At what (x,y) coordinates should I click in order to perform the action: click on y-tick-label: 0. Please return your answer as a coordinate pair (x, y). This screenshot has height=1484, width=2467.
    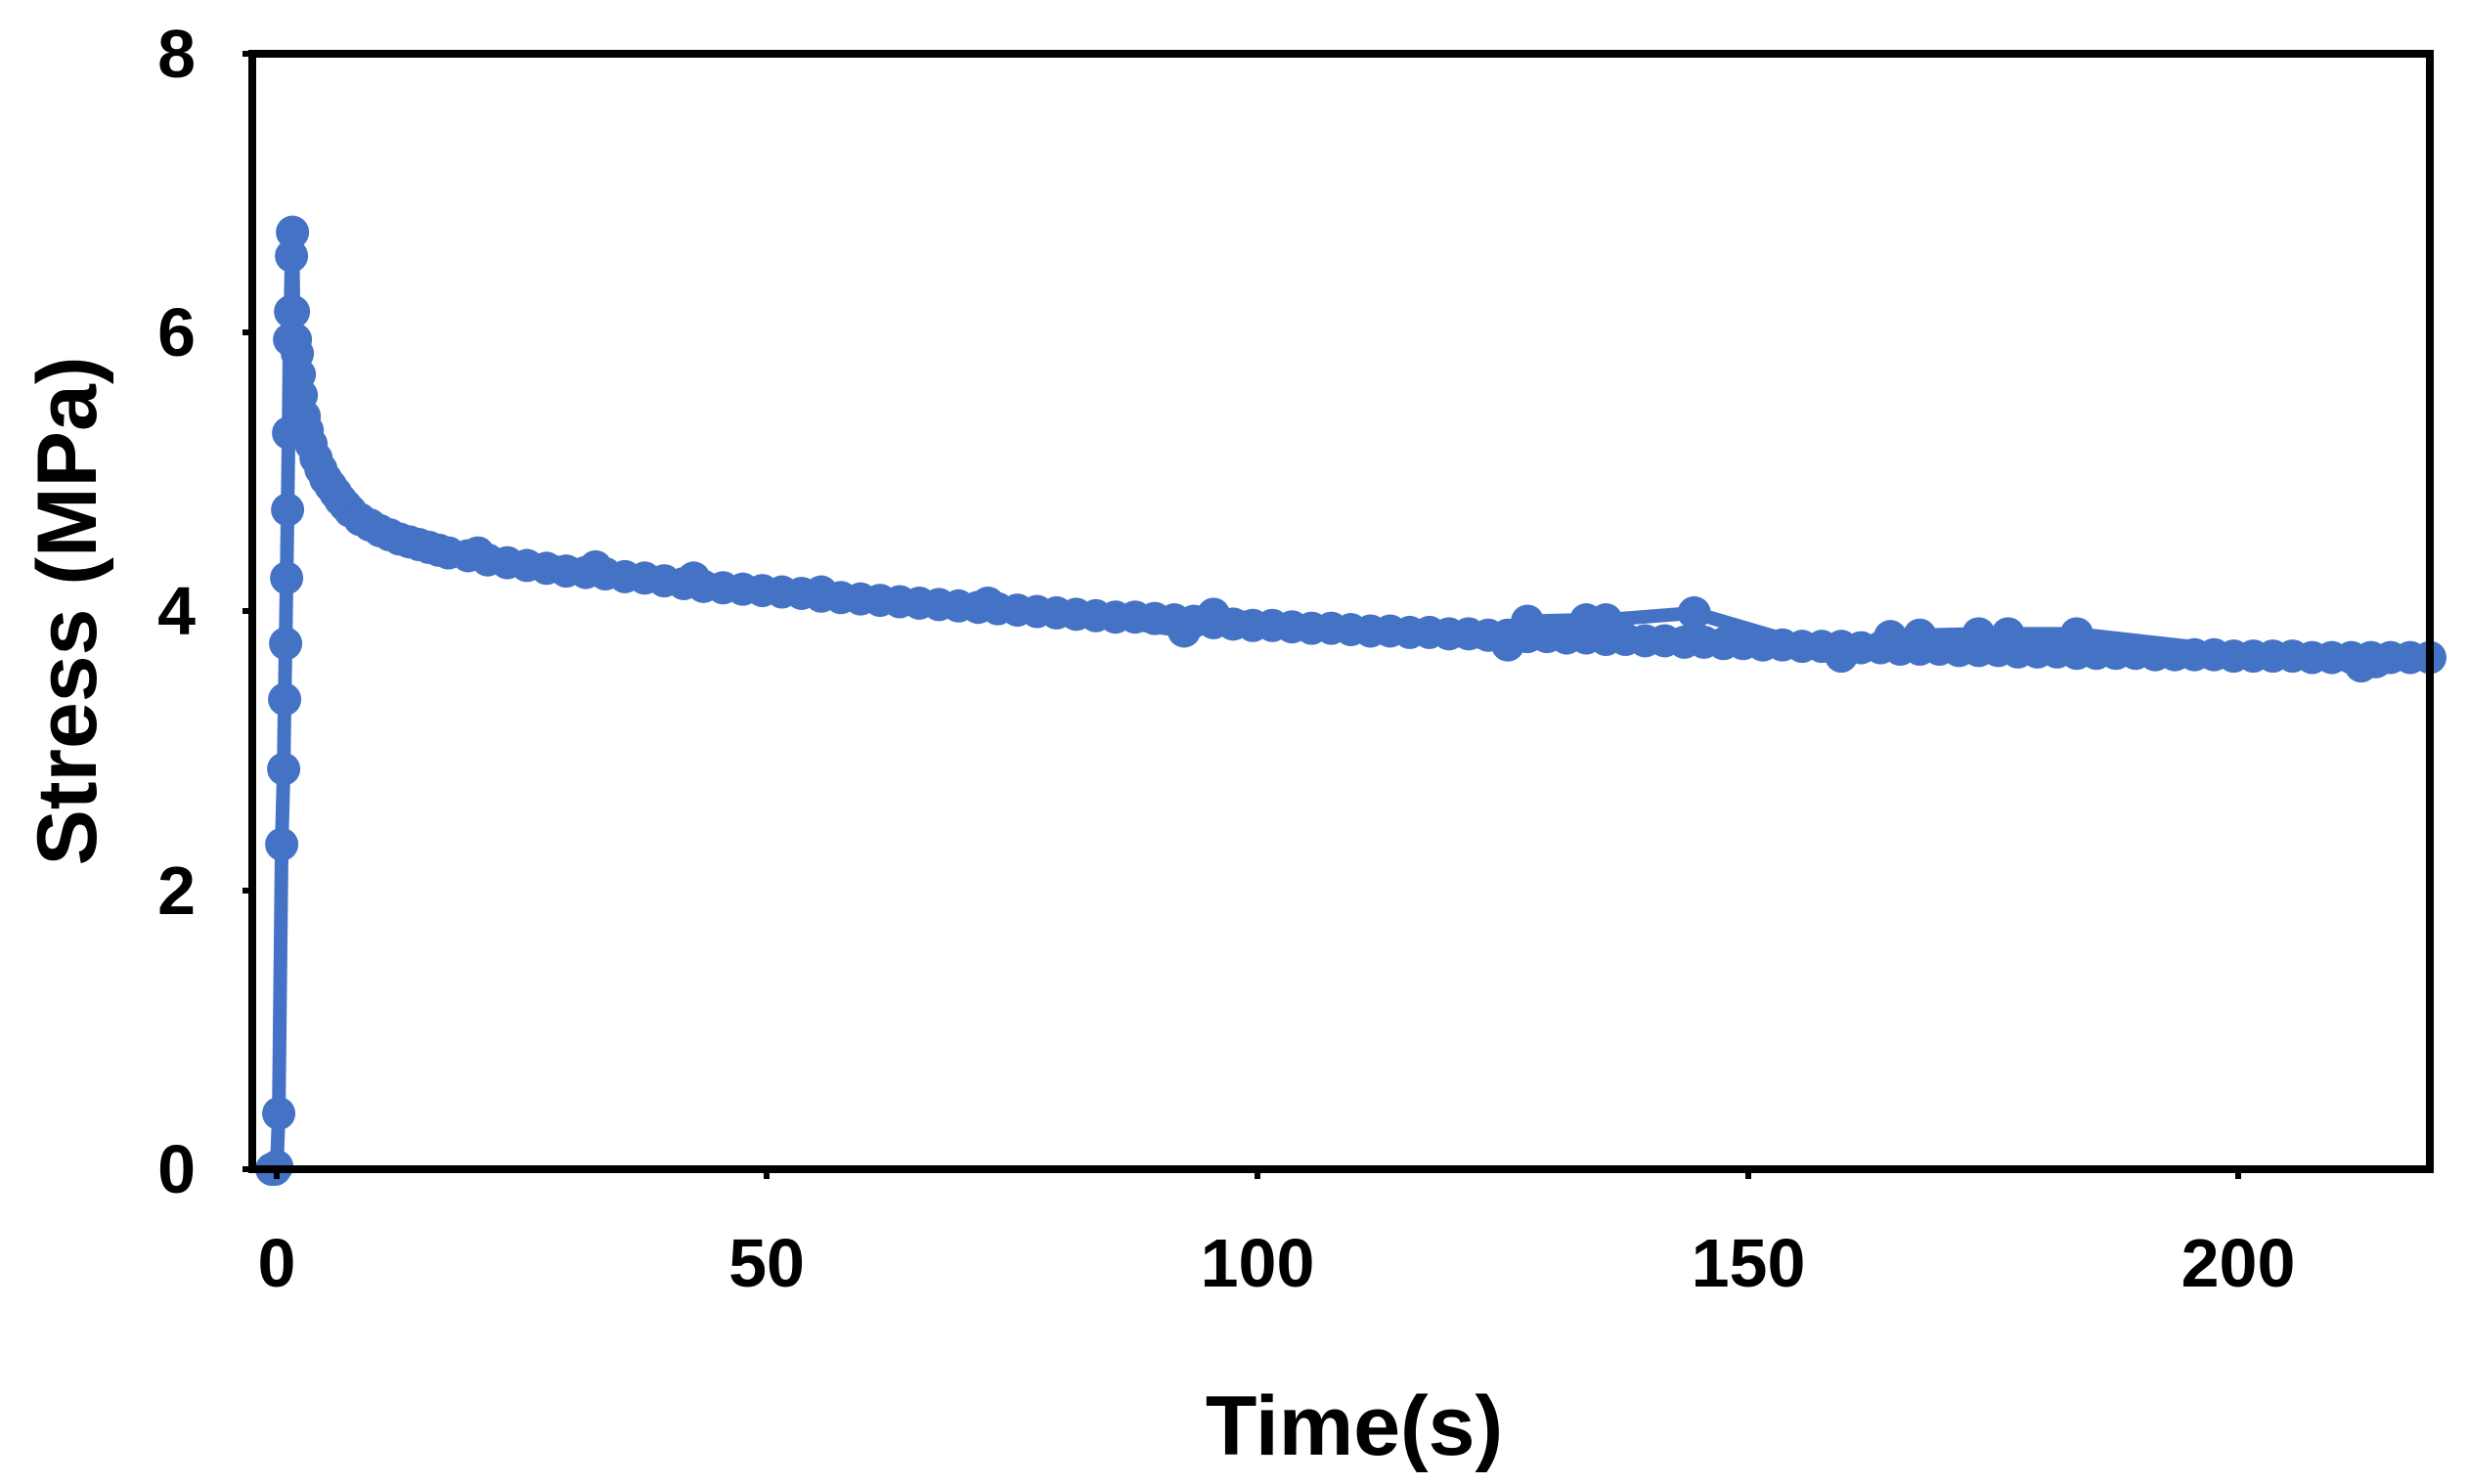
    Looking at the image, I should click on (177, 1169).